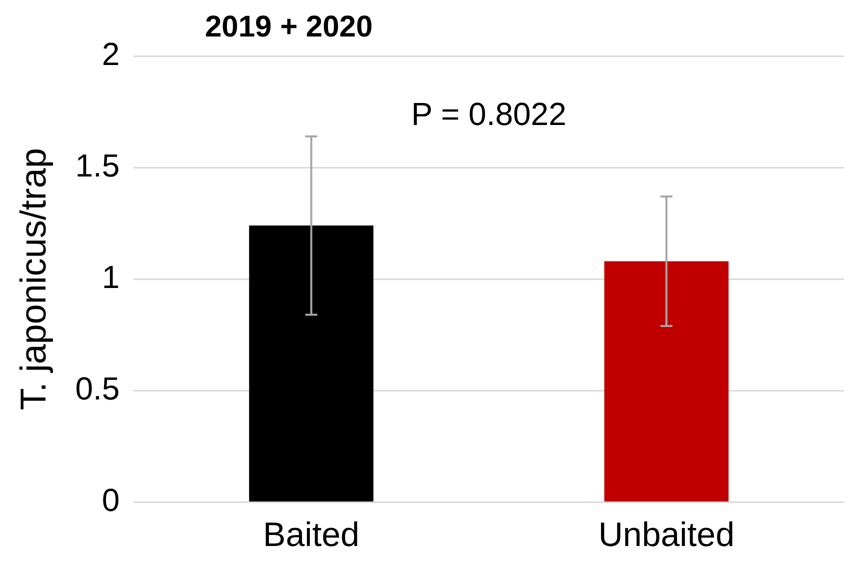 The height and width of the screenshot is (571, 854). I want to click on y-tick-label: 0, so click(111, 500).